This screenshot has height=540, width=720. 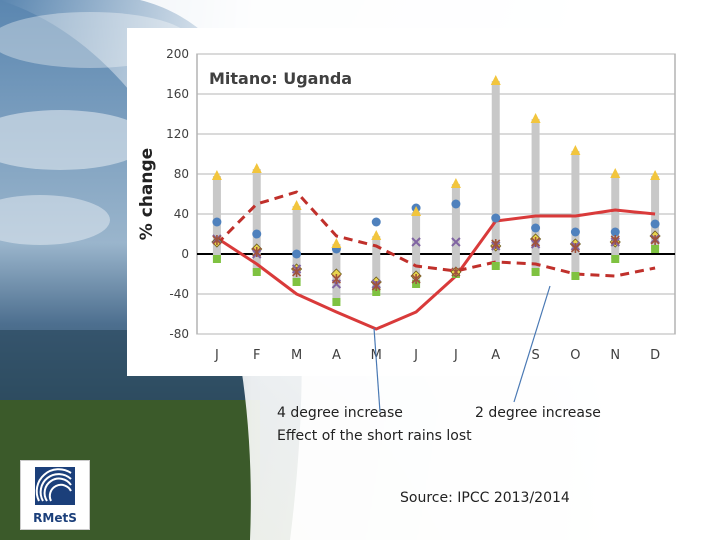 I want to click on annotation-4-degree: 4 degree increase, so click(x=340, y=413).